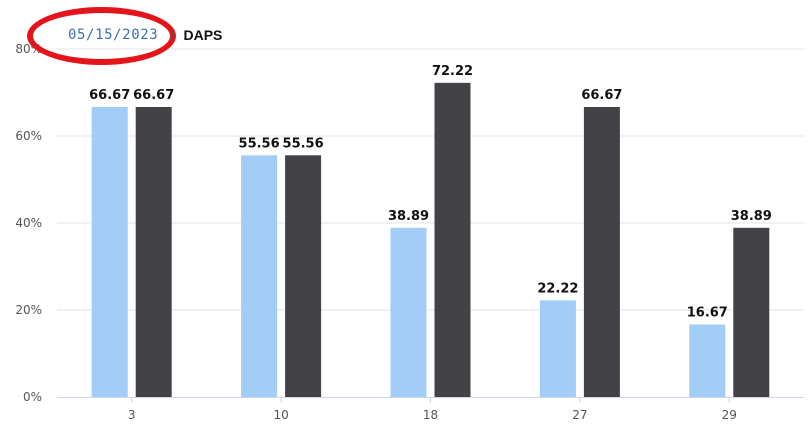 The image size is (808, 427). I want to click on x-tick-label: 27, so click(579, 415).